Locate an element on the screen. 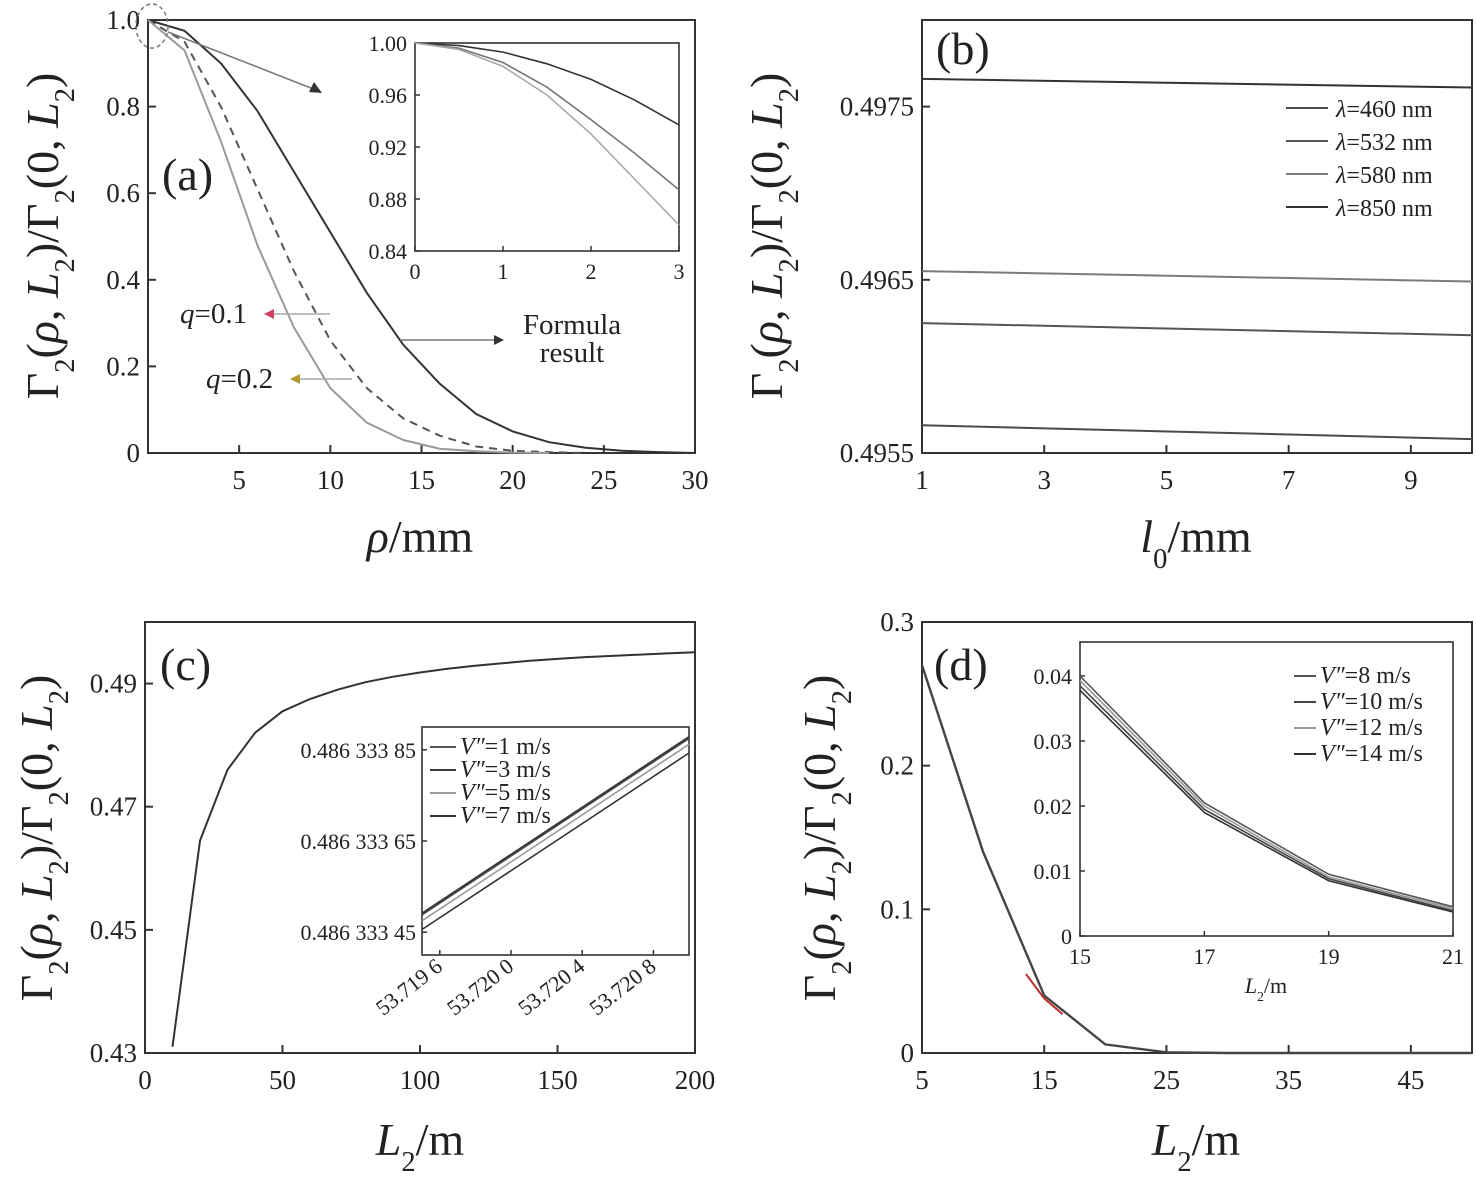 The width and height of the screenshot is (1476, 1186). panel-c-legend-item: V″=1 m/s is located at coordinates (505, 747).